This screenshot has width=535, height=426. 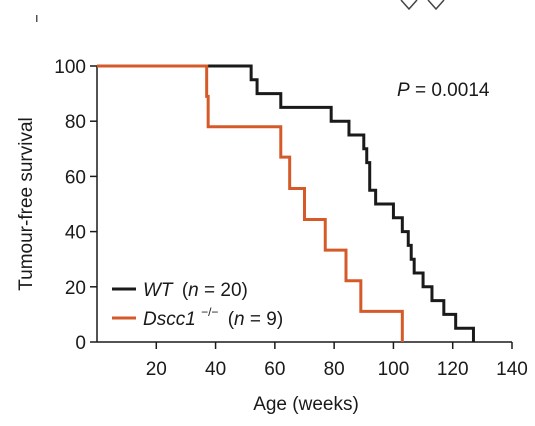 I want to click on top-stray-mark: ı, so click(x=37, y=17).